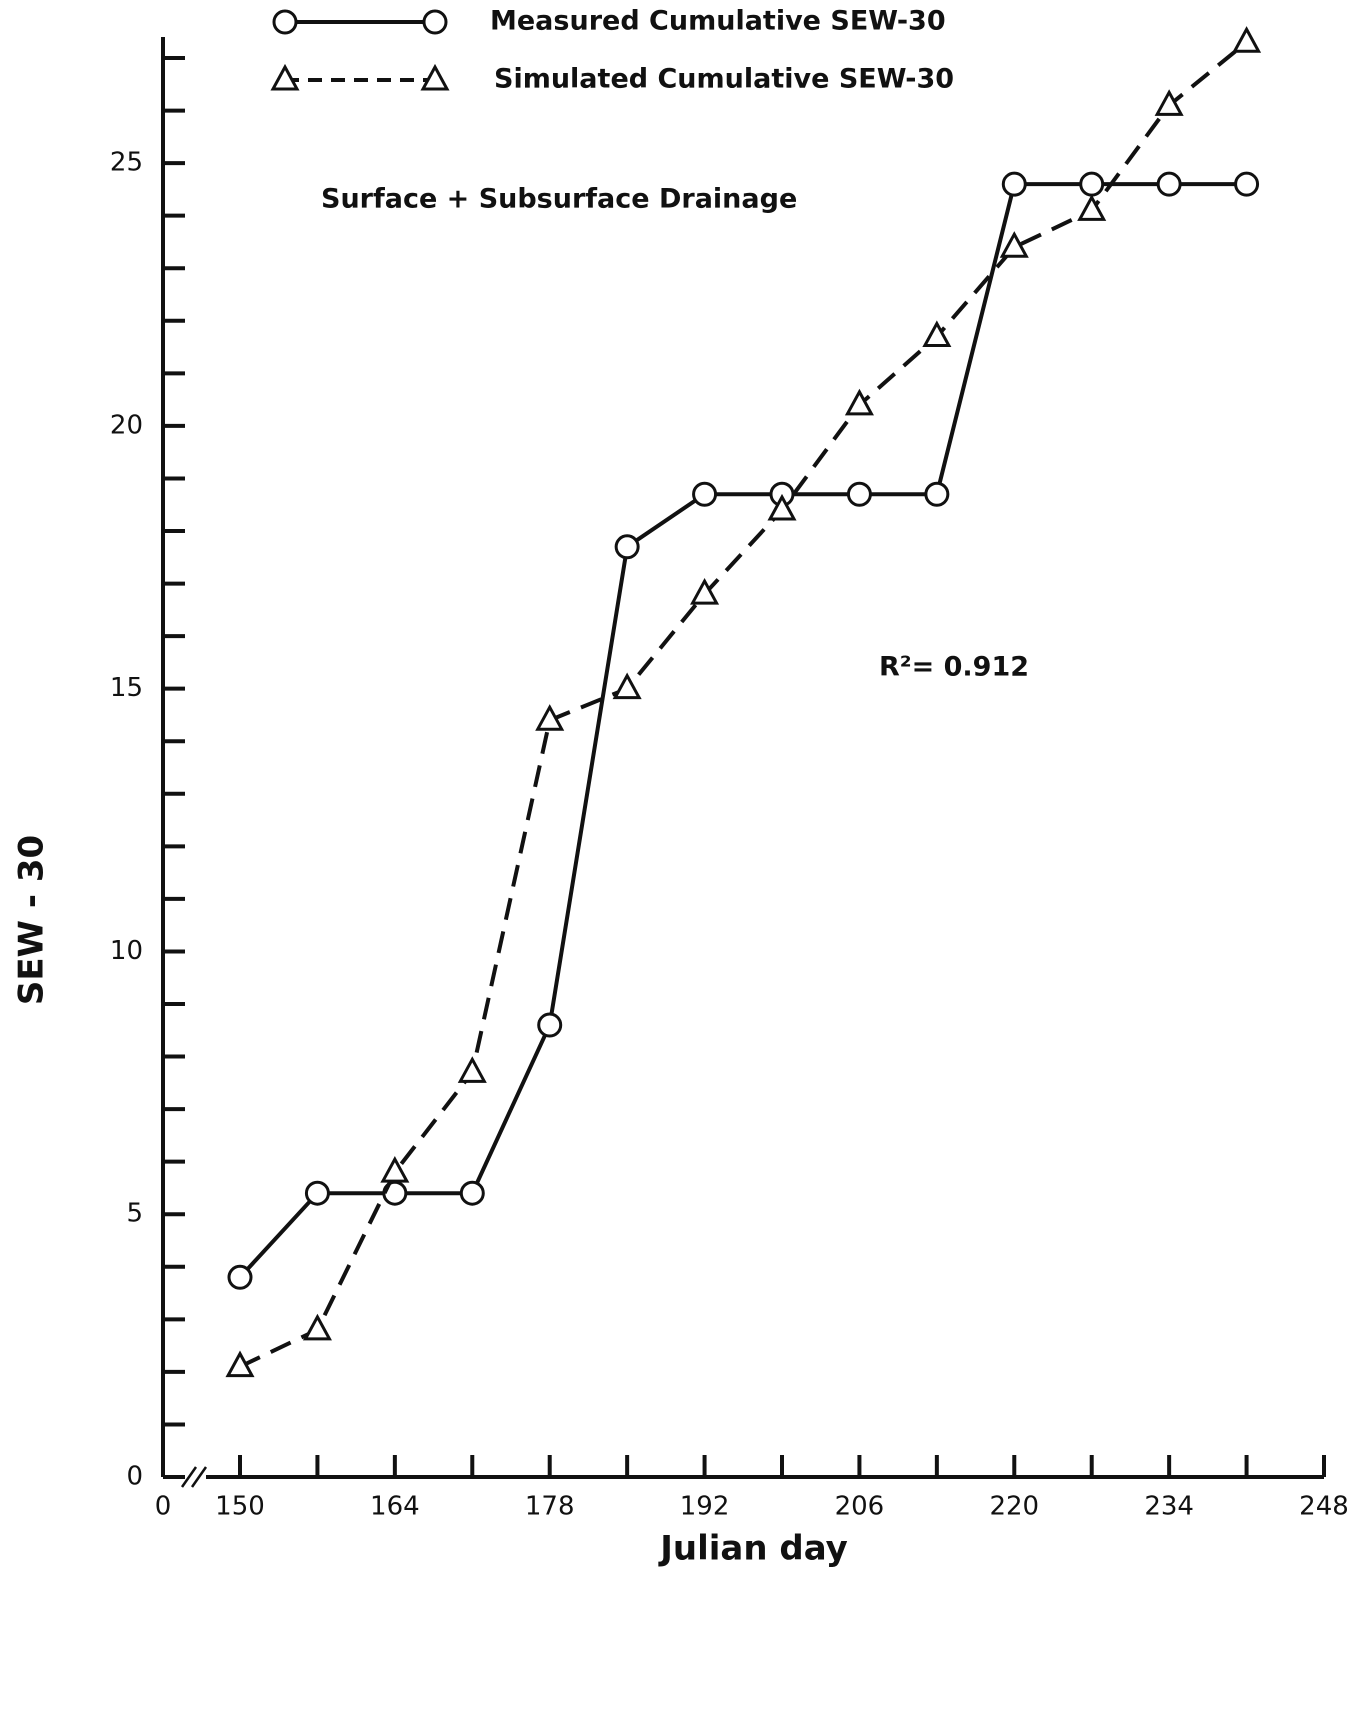  Describe the element at coordinates (134, 1214) in the screenshot. I see `y-tick-label: 5` at that location.